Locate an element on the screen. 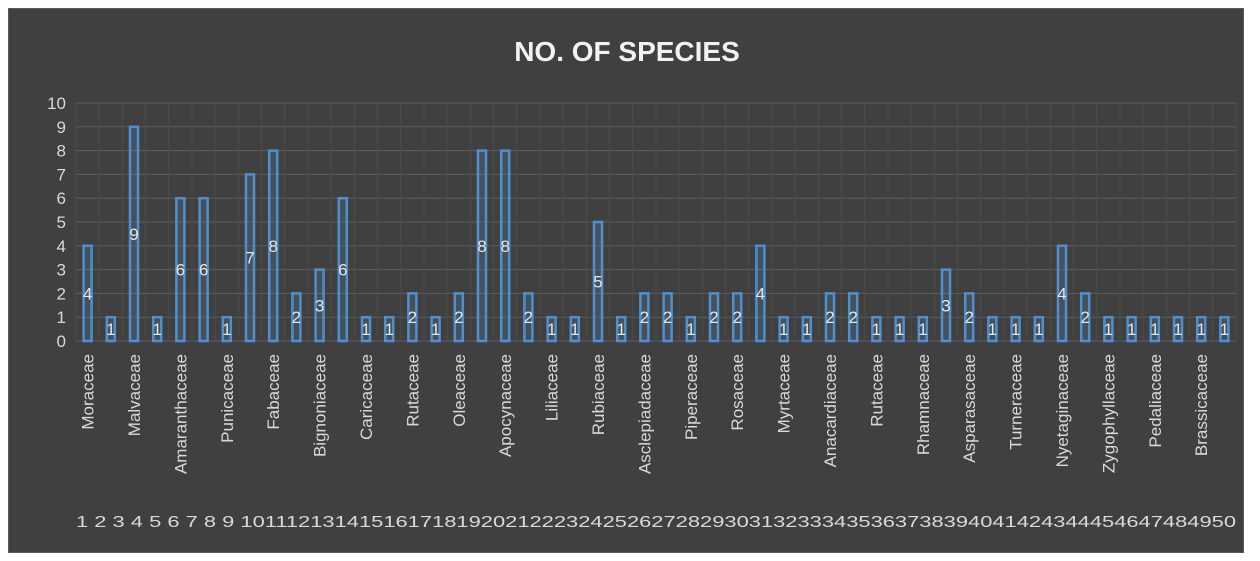  family-label: Turneraceae is located at coordinates (1016, 402).